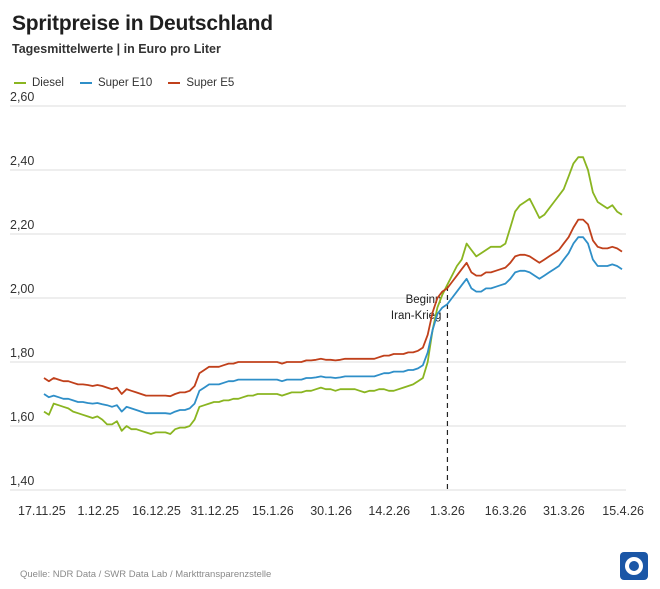 This screenshot has width=660, height=589. Describe the element at coordinates (331, 511) in the screenshot. I see `x-tick-label: 30.1.26` at that location.